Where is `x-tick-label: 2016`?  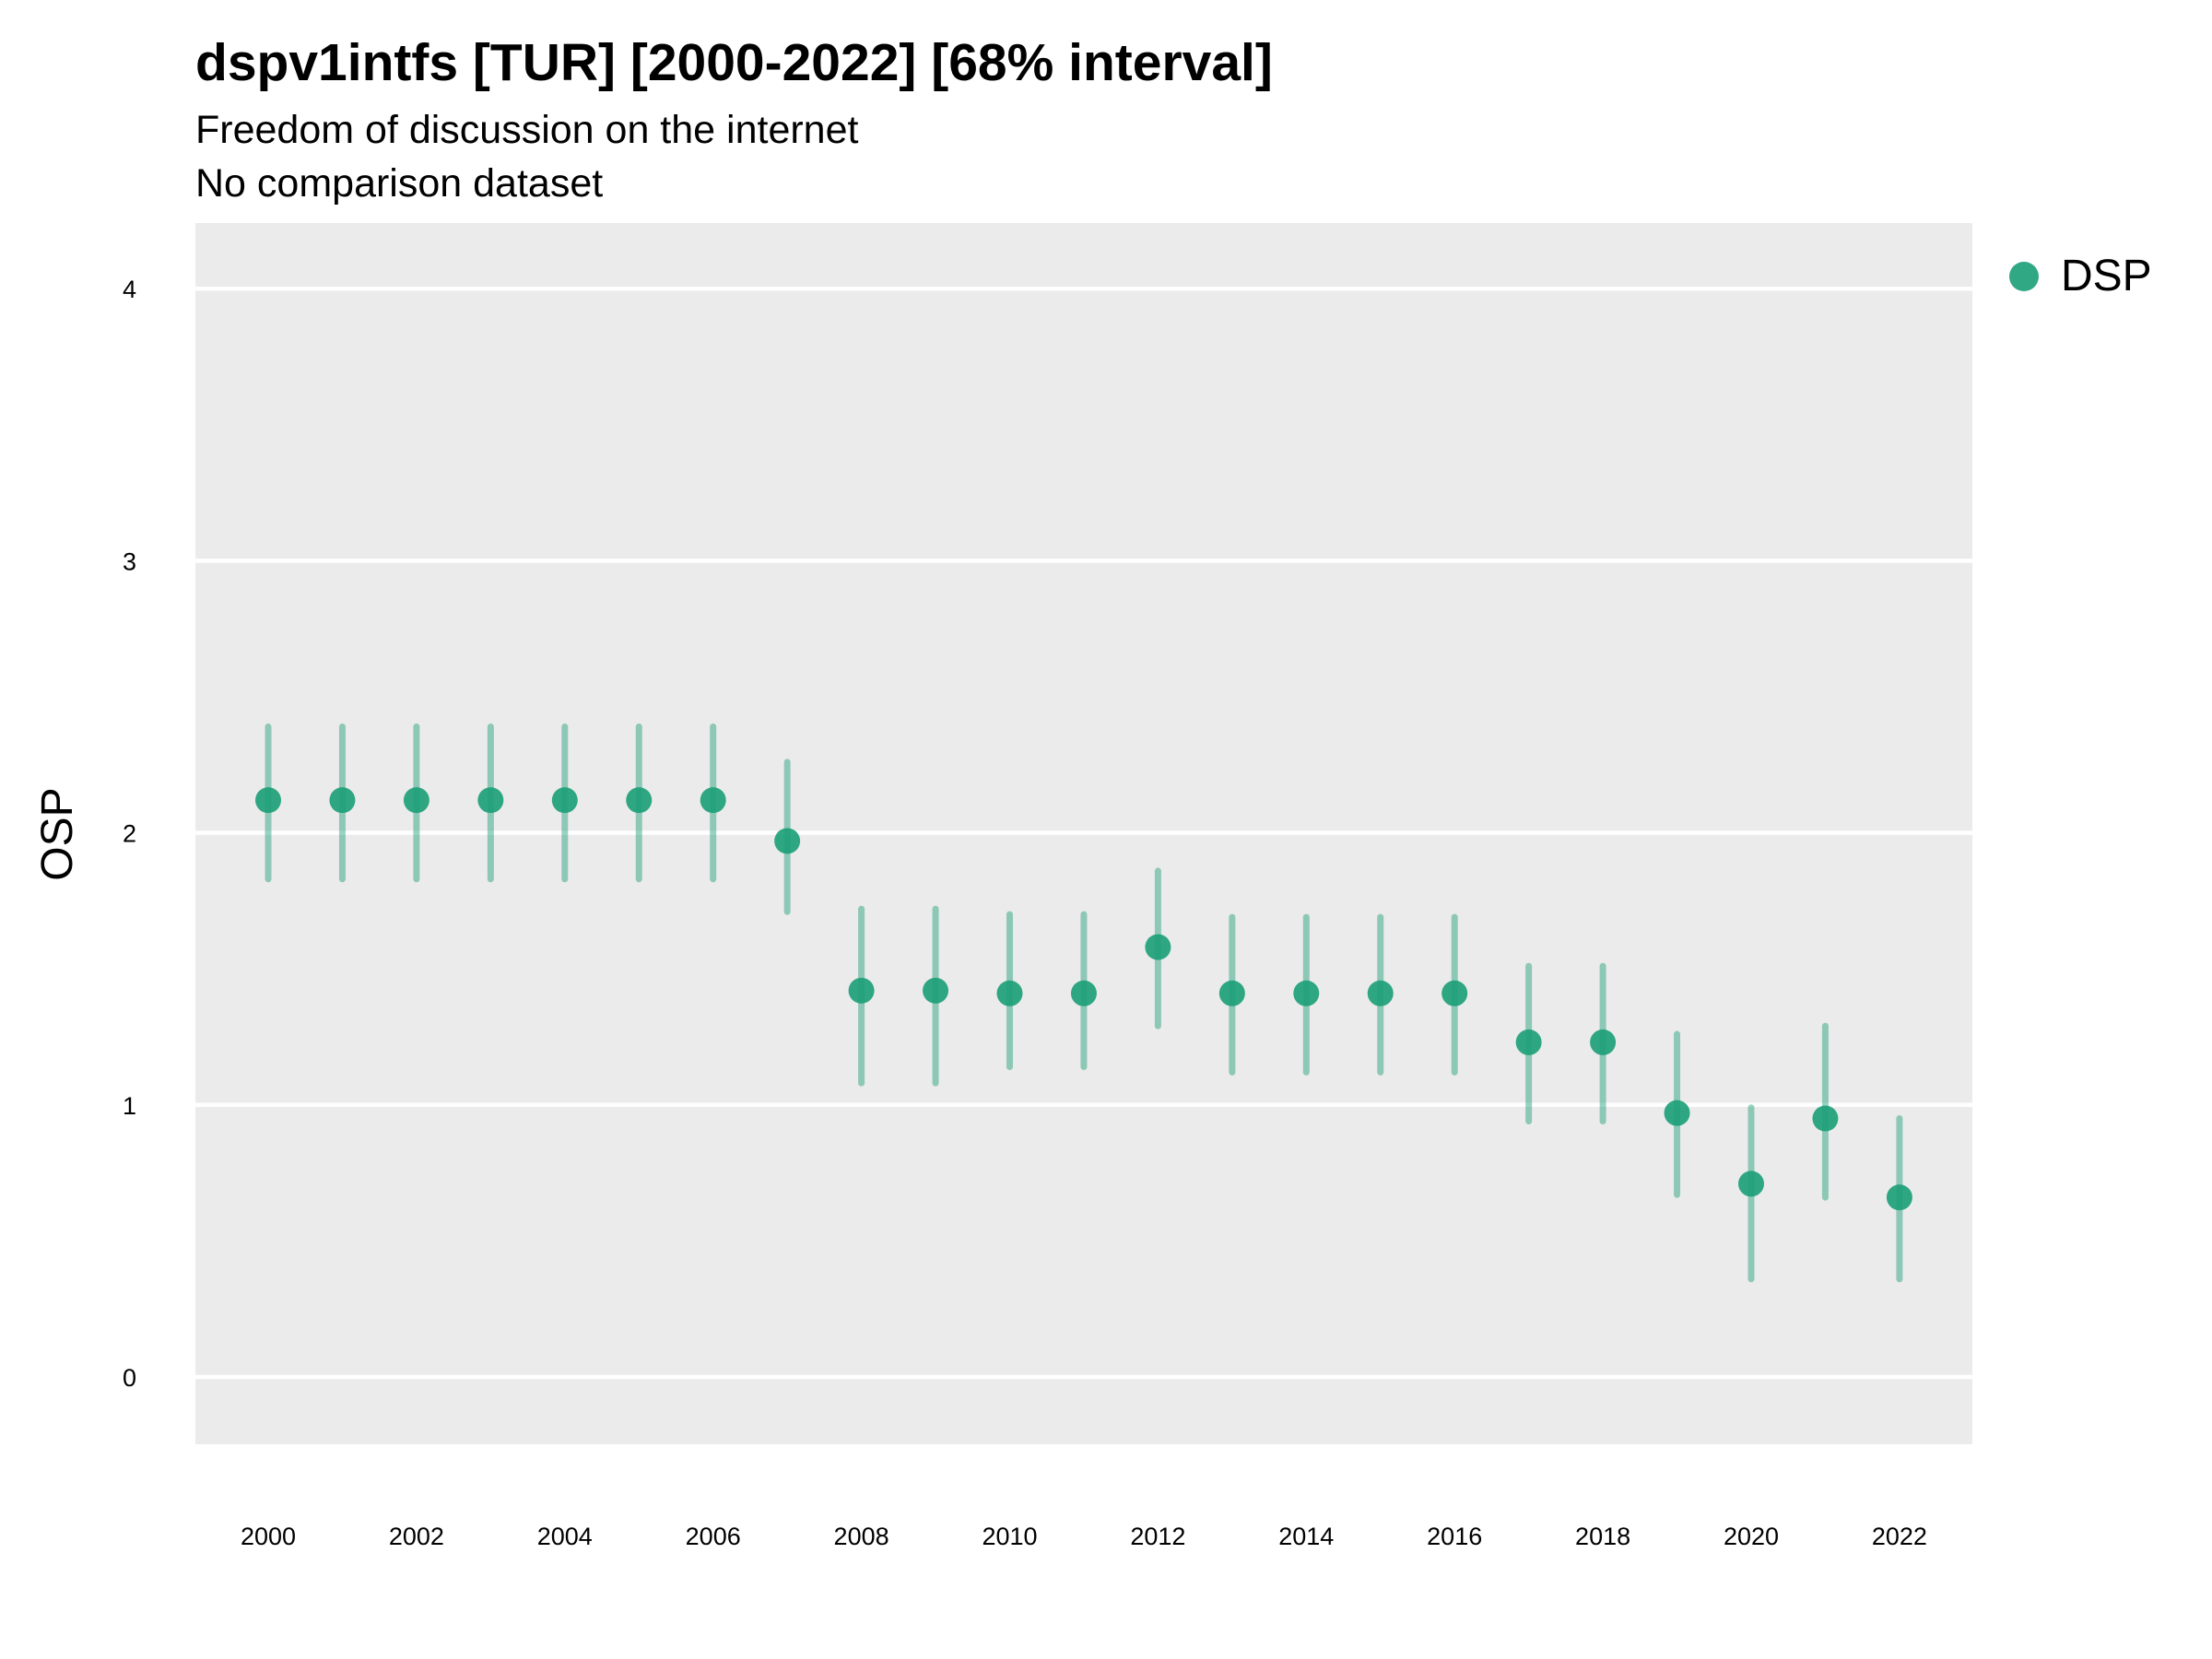
x-tick-label: 2016 is located at coordinates (1454, 1536).